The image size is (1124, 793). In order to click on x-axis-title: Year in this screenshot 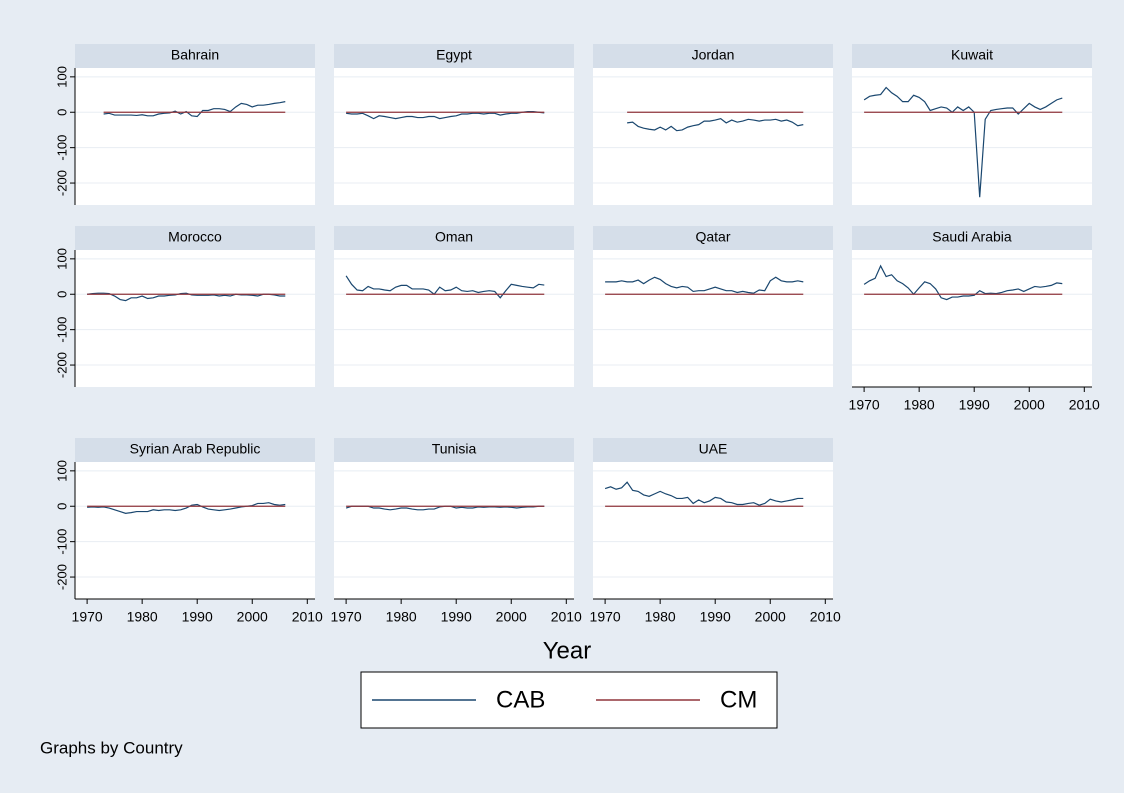, I will do `click(567, 650)`.